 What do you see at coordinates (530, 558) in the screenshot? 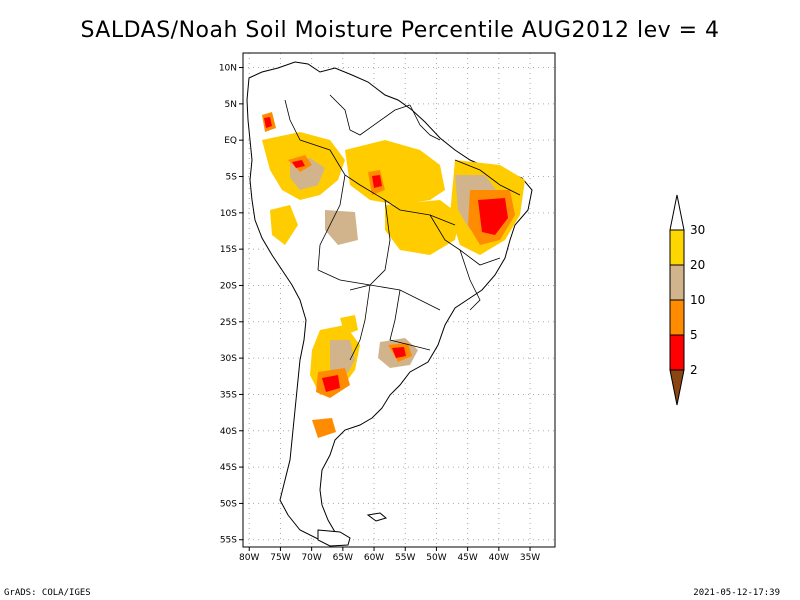
I see `lon-tick-label: 35W` at bounding box center [530, 558].